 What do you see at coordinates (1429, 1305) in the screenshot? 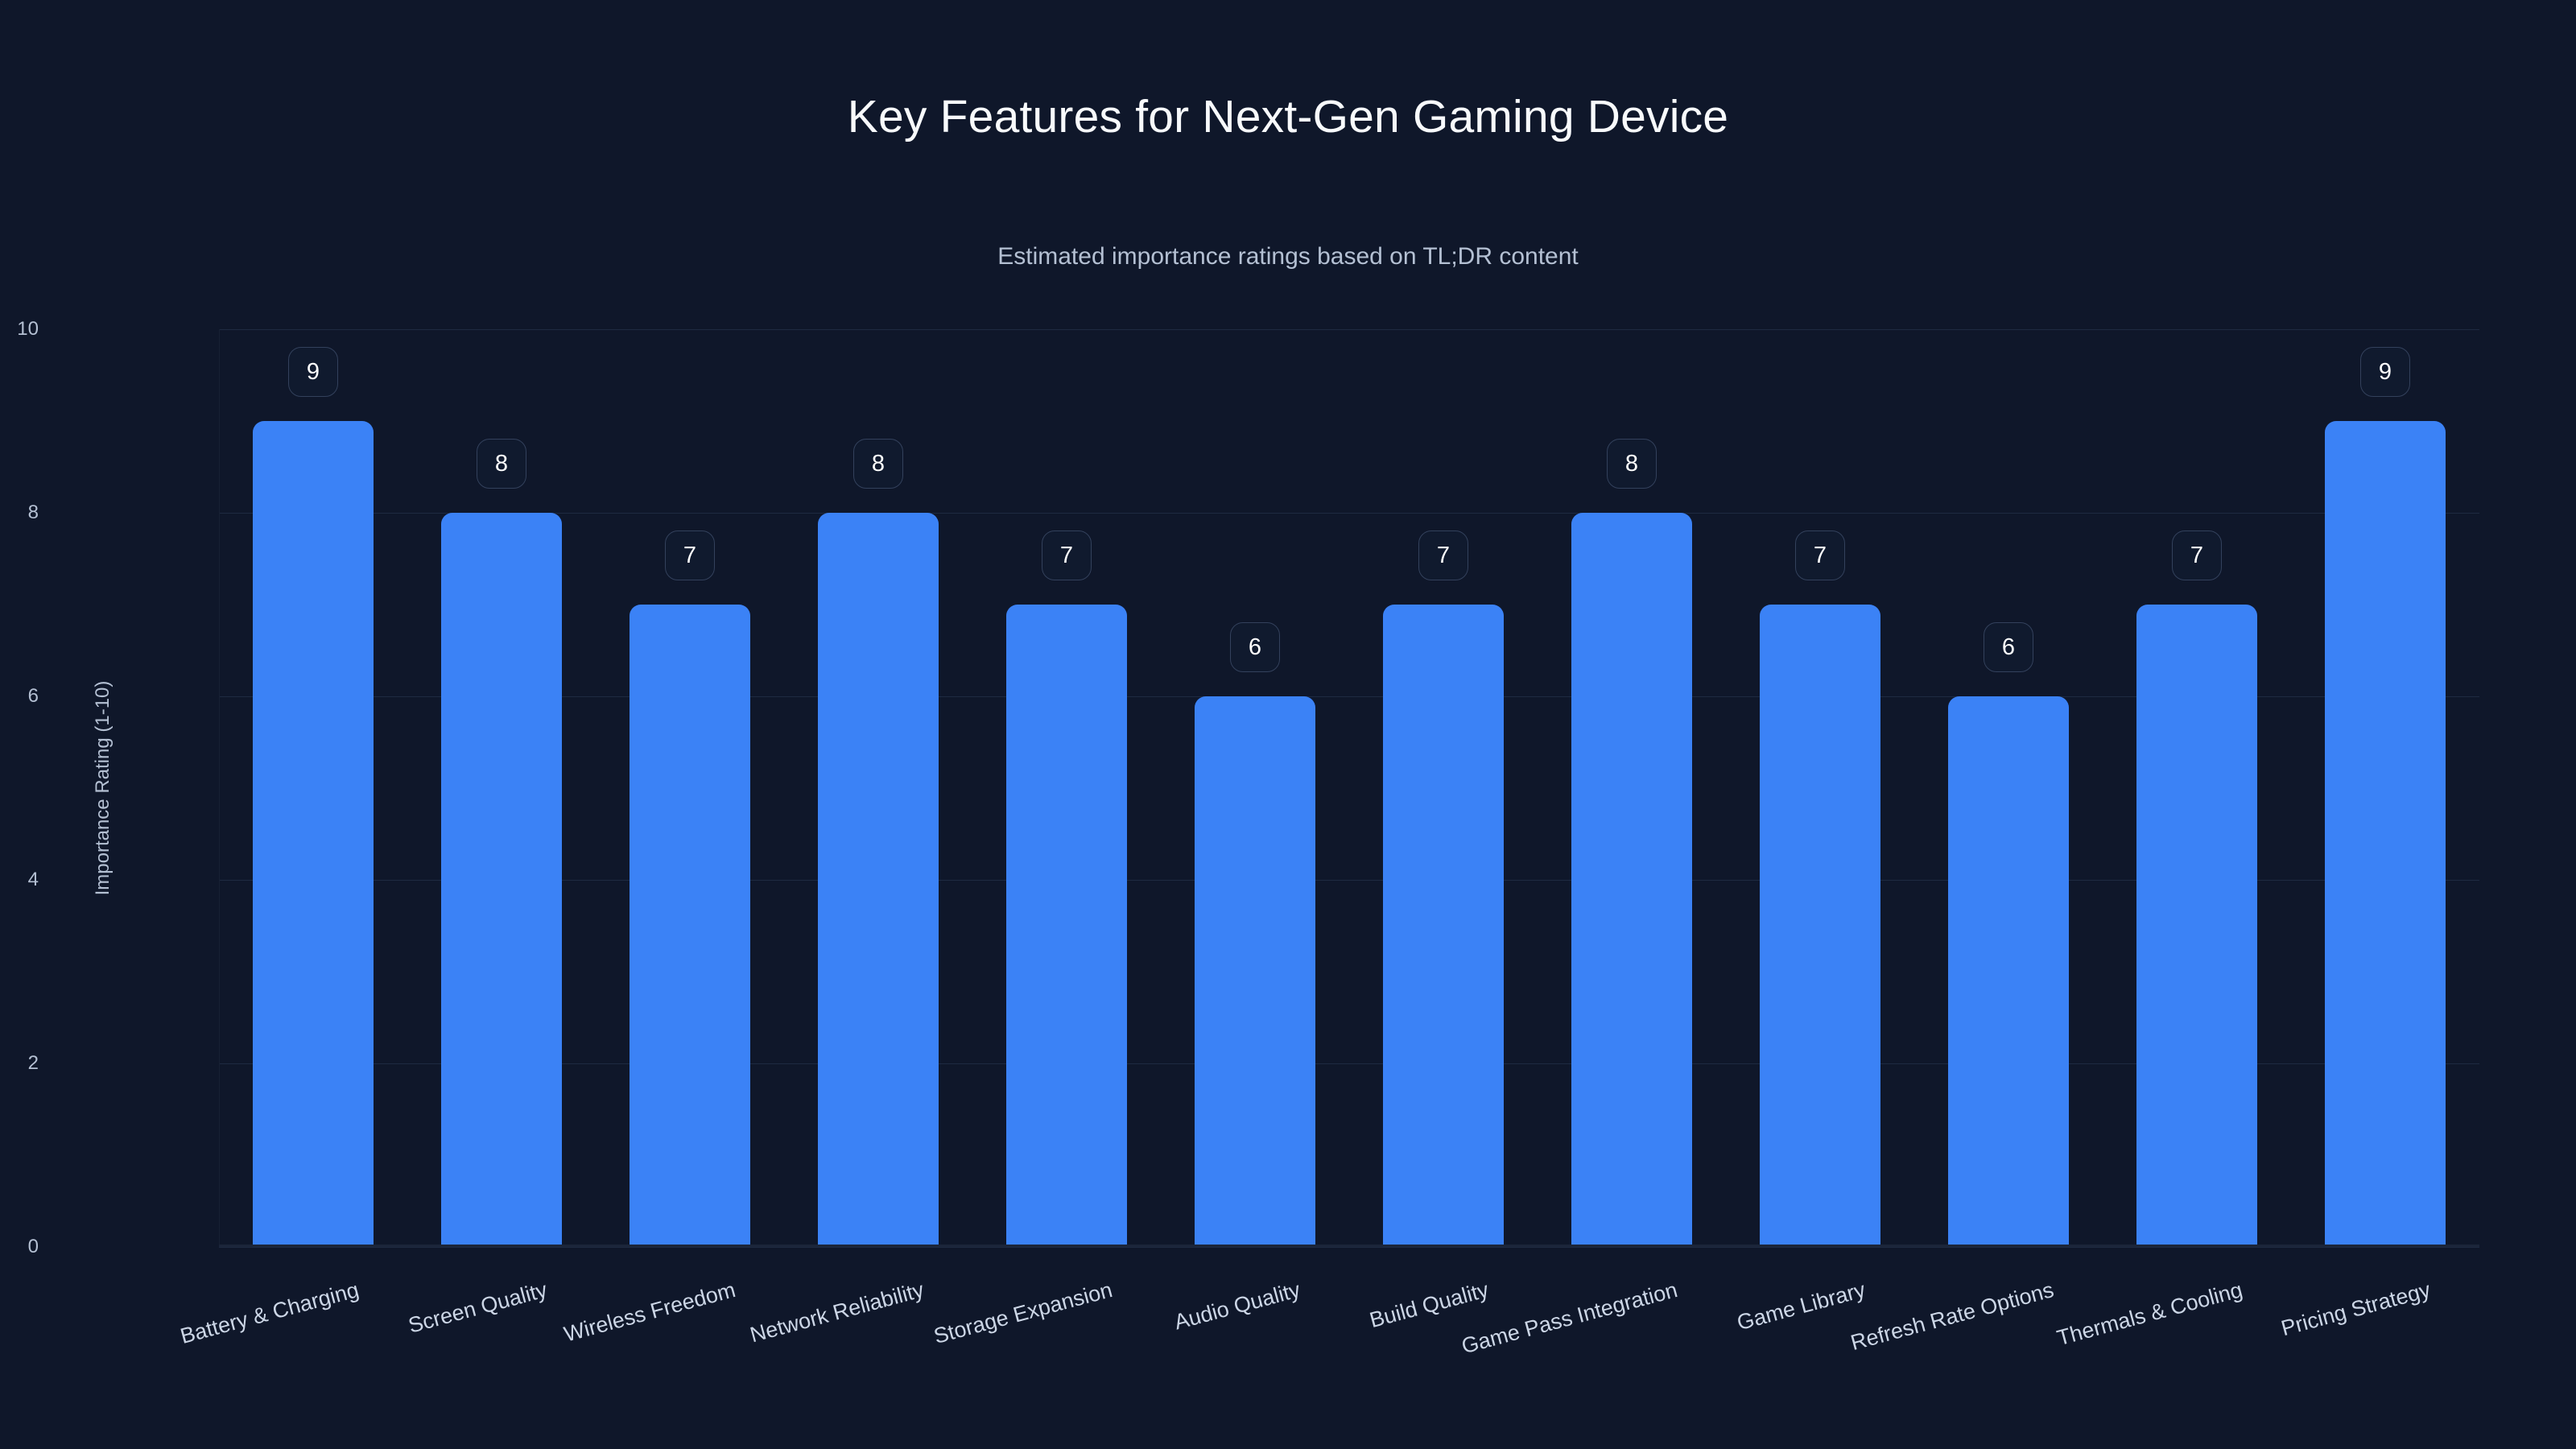
I see `x-axis-tick-label: Build Quality` at bounding box center [1429, 1305].